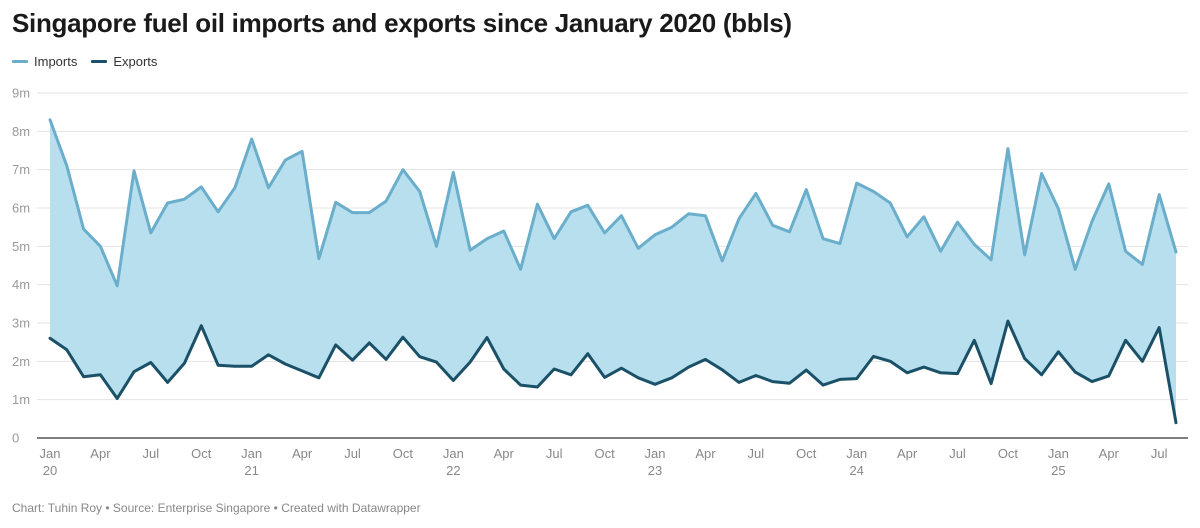  I want to click on x-tick-year-label: 21, so click(251, 470).